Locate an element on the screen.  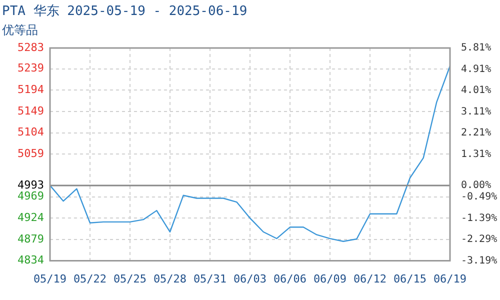
x-tick-label: 05/25 is located at coordinates (130, 279).